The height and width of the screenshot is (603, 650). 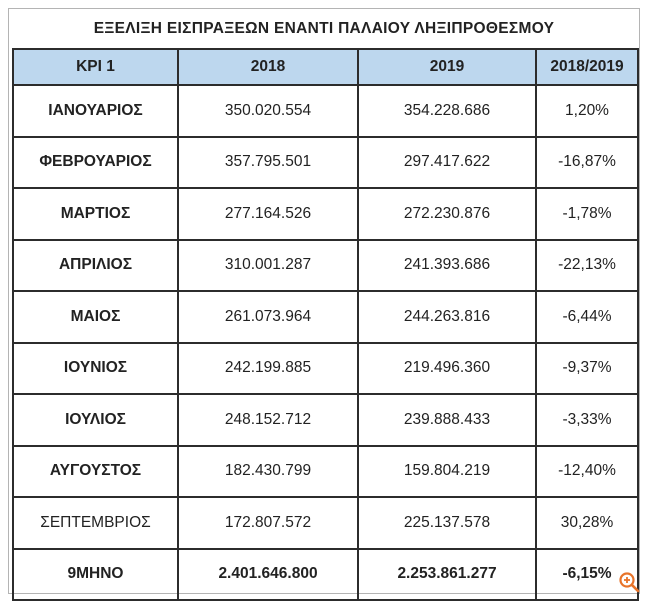 What do you see at coordinates (268, 162) in the screenshot?
I see `value-2018: 357.795.501` at bounding box center [268, 162].